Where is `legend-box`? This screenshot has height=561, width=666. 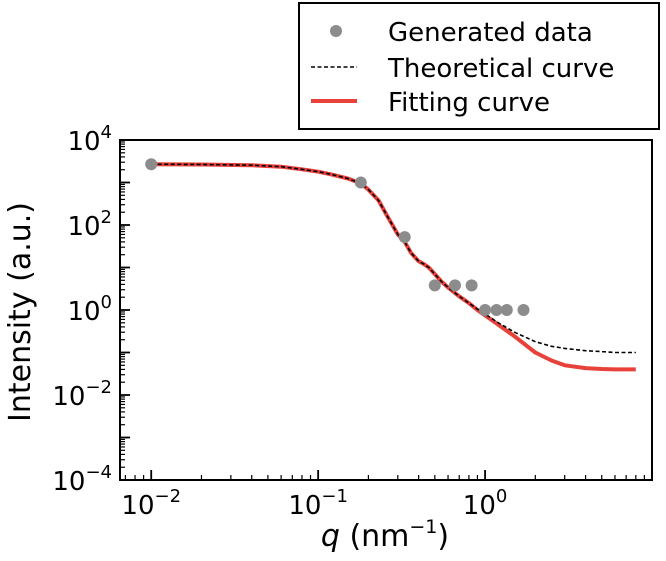 legend-box is located at coordinates (479, 66).